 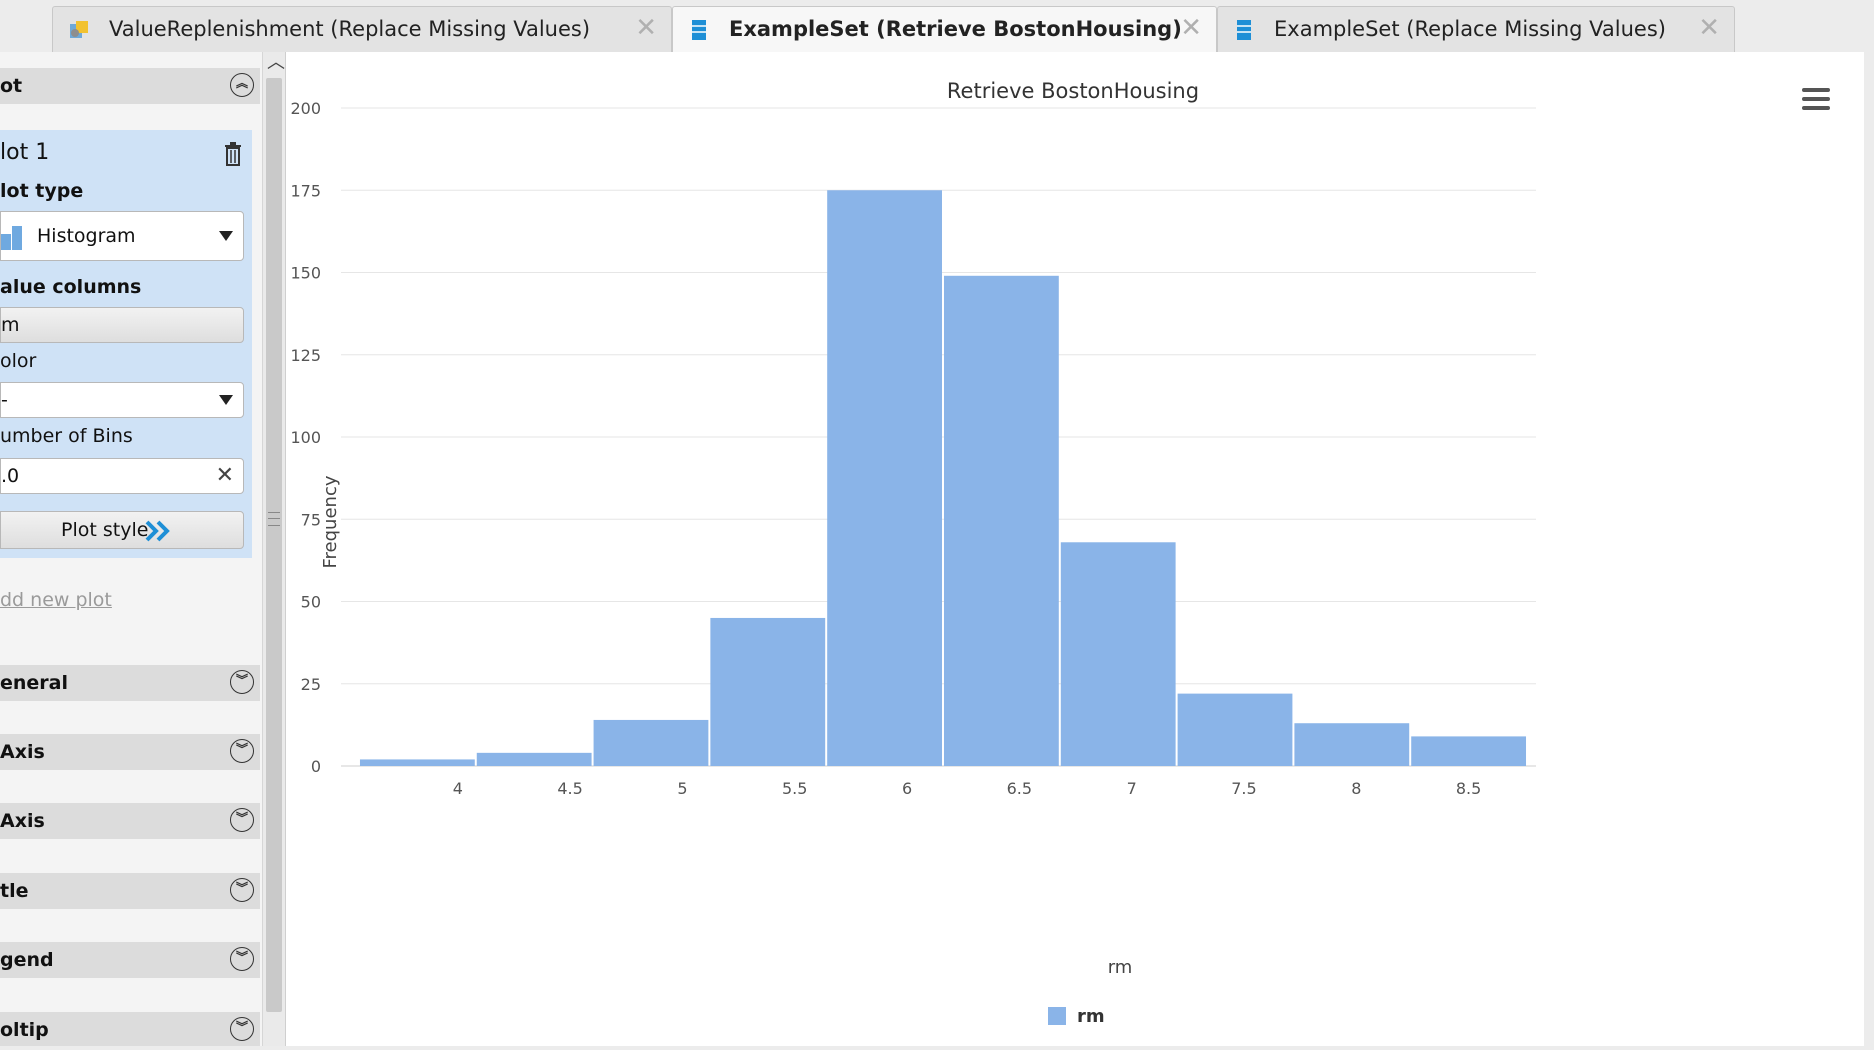 What do you see at coordinates (130, 752) in the screenshot?
I see `section-x-axis: Axis ︾` at bounding box center [130, 752].